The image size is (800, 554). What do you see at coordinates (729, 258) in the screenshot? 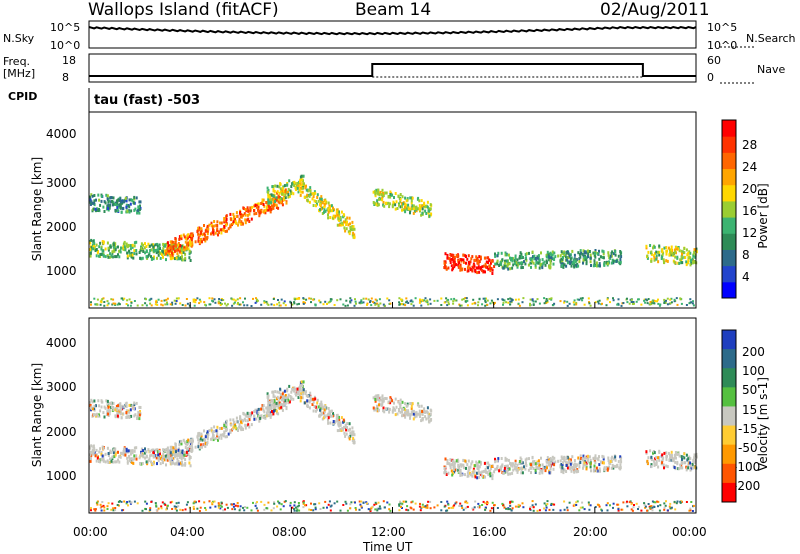
I see `power-colorbar-segment` at bounding box center [729, 258].